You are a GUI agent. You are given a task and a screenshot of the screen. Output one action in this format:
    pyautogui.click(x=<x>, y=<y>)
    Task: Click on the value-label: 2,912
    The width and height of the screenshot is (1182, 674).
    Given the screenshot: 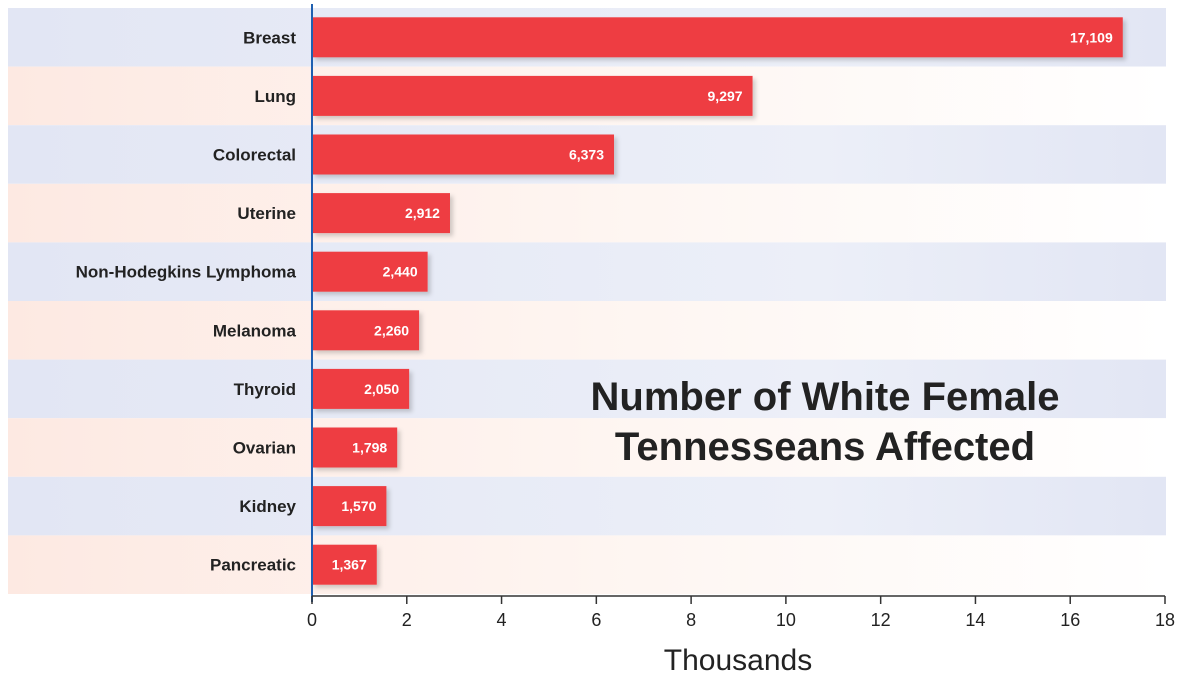 What is the action you would take?
    pyautogui.click(x=422, y=213)
    